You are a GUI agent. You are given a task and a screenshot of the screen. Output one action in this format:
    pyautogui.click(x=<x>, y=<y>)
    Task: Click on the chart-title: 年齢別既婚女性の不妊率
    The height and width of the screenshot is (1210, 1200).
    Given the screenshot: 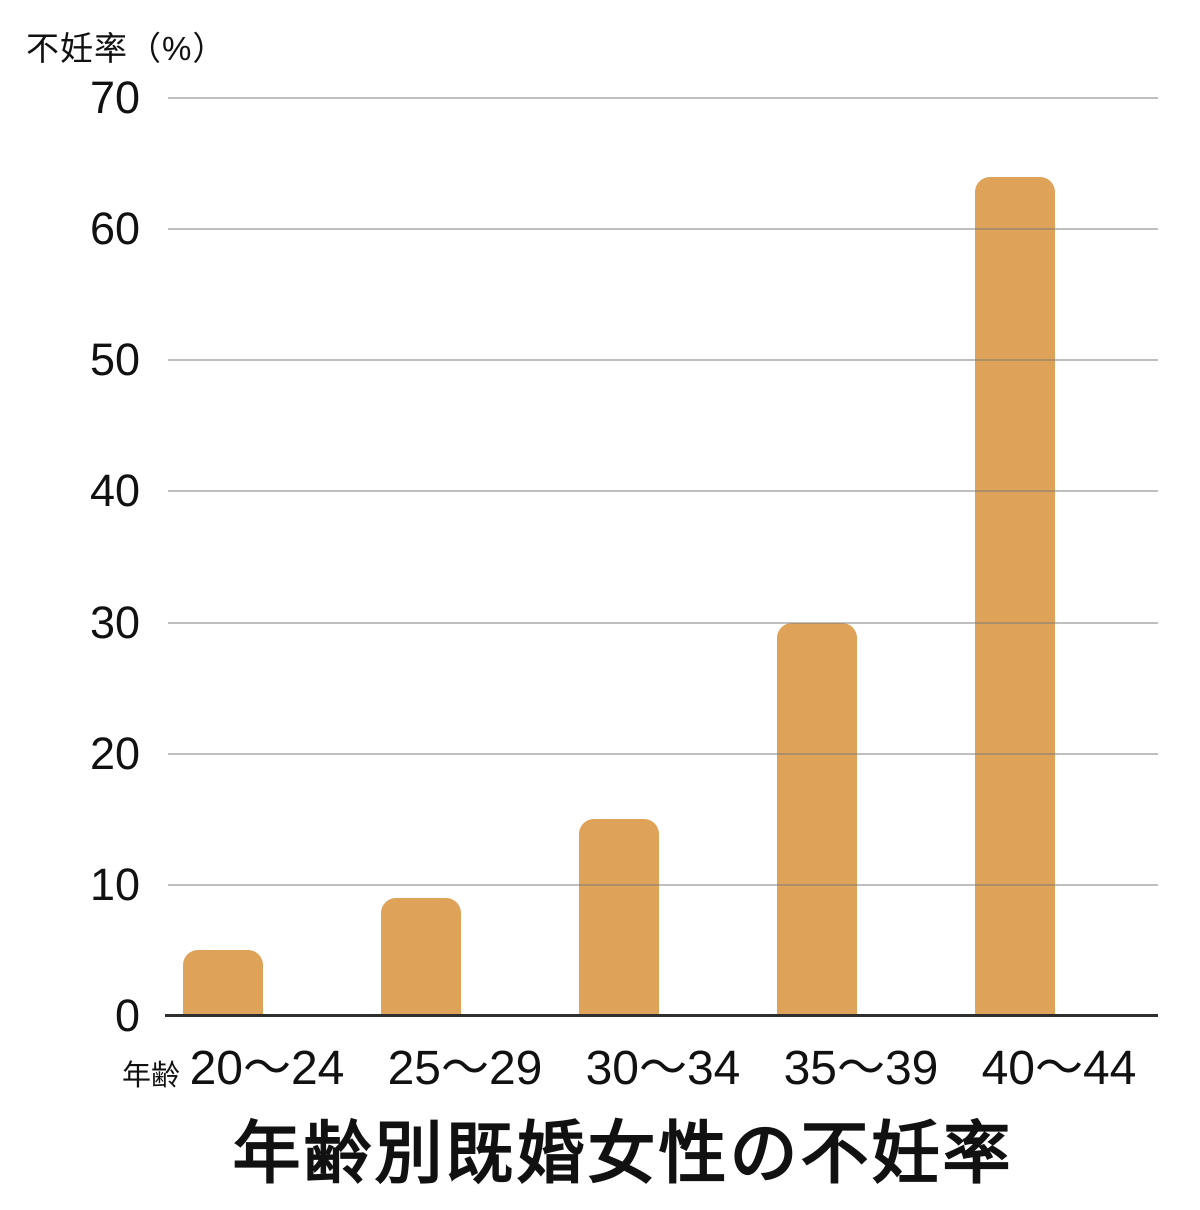 What is the action you would take?
    pyautogui.click(x=623, y=1154)
    